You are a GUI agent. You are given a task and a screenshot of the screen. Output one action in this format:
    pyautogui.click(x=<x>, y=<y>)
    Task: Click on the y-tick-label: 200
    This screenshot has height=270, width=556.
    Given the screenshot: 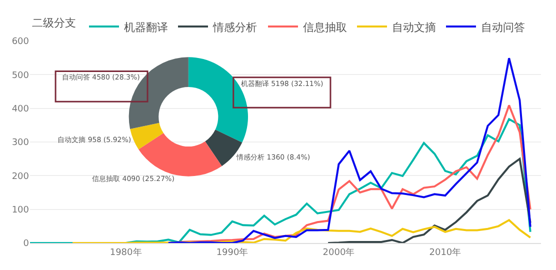 What is the action you would take?
    pyautogui.click(x=21, y=177)
    